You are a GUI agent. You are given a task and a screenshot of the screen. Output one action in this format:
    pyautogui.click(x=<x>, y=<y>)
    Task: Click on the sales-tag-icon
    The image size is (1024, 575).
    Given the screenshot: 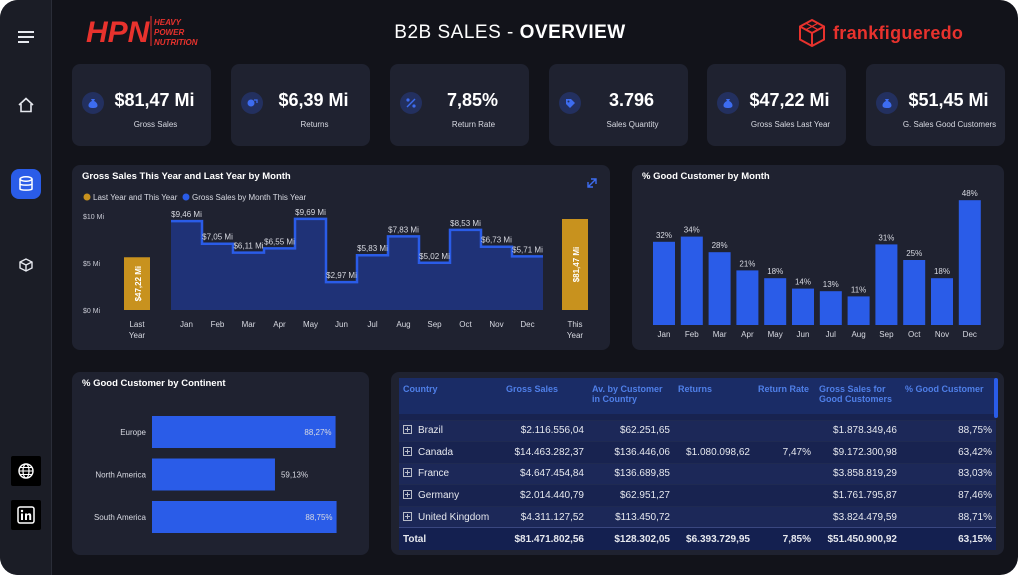 What is the action you would take?
    pyautogui.click(x=570, y=103)
    